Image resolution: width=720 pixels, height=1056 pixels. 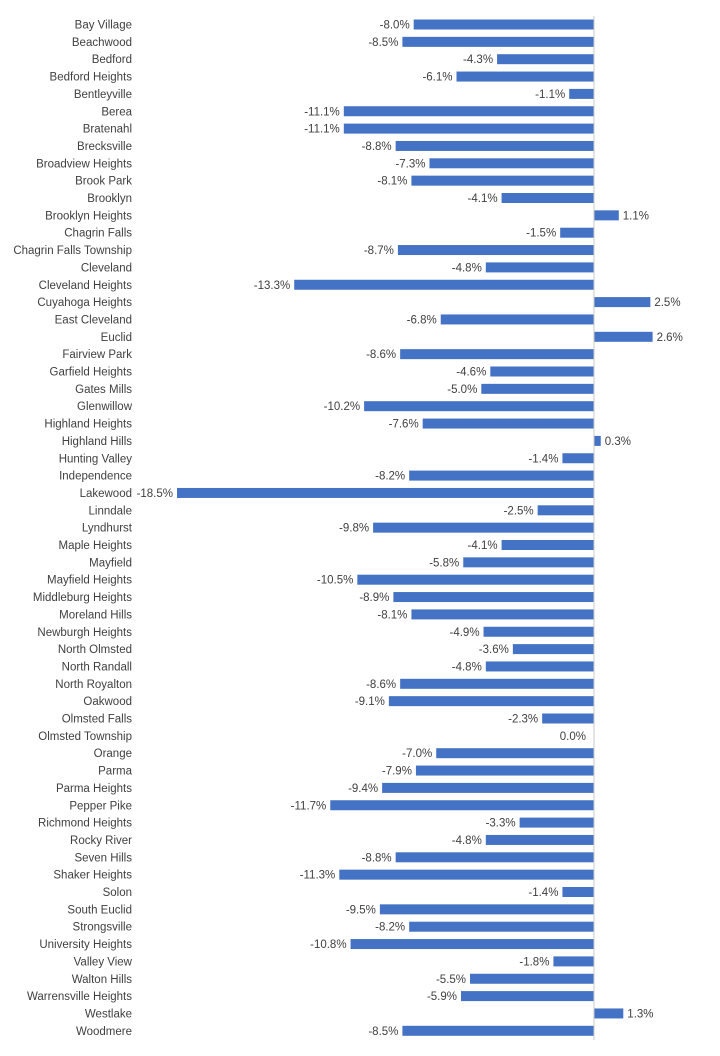 What do you see at coordinates (110, 511) in the screenshot?
I see `category-label-linndale: Linndale` at bounding box center [110, 511].